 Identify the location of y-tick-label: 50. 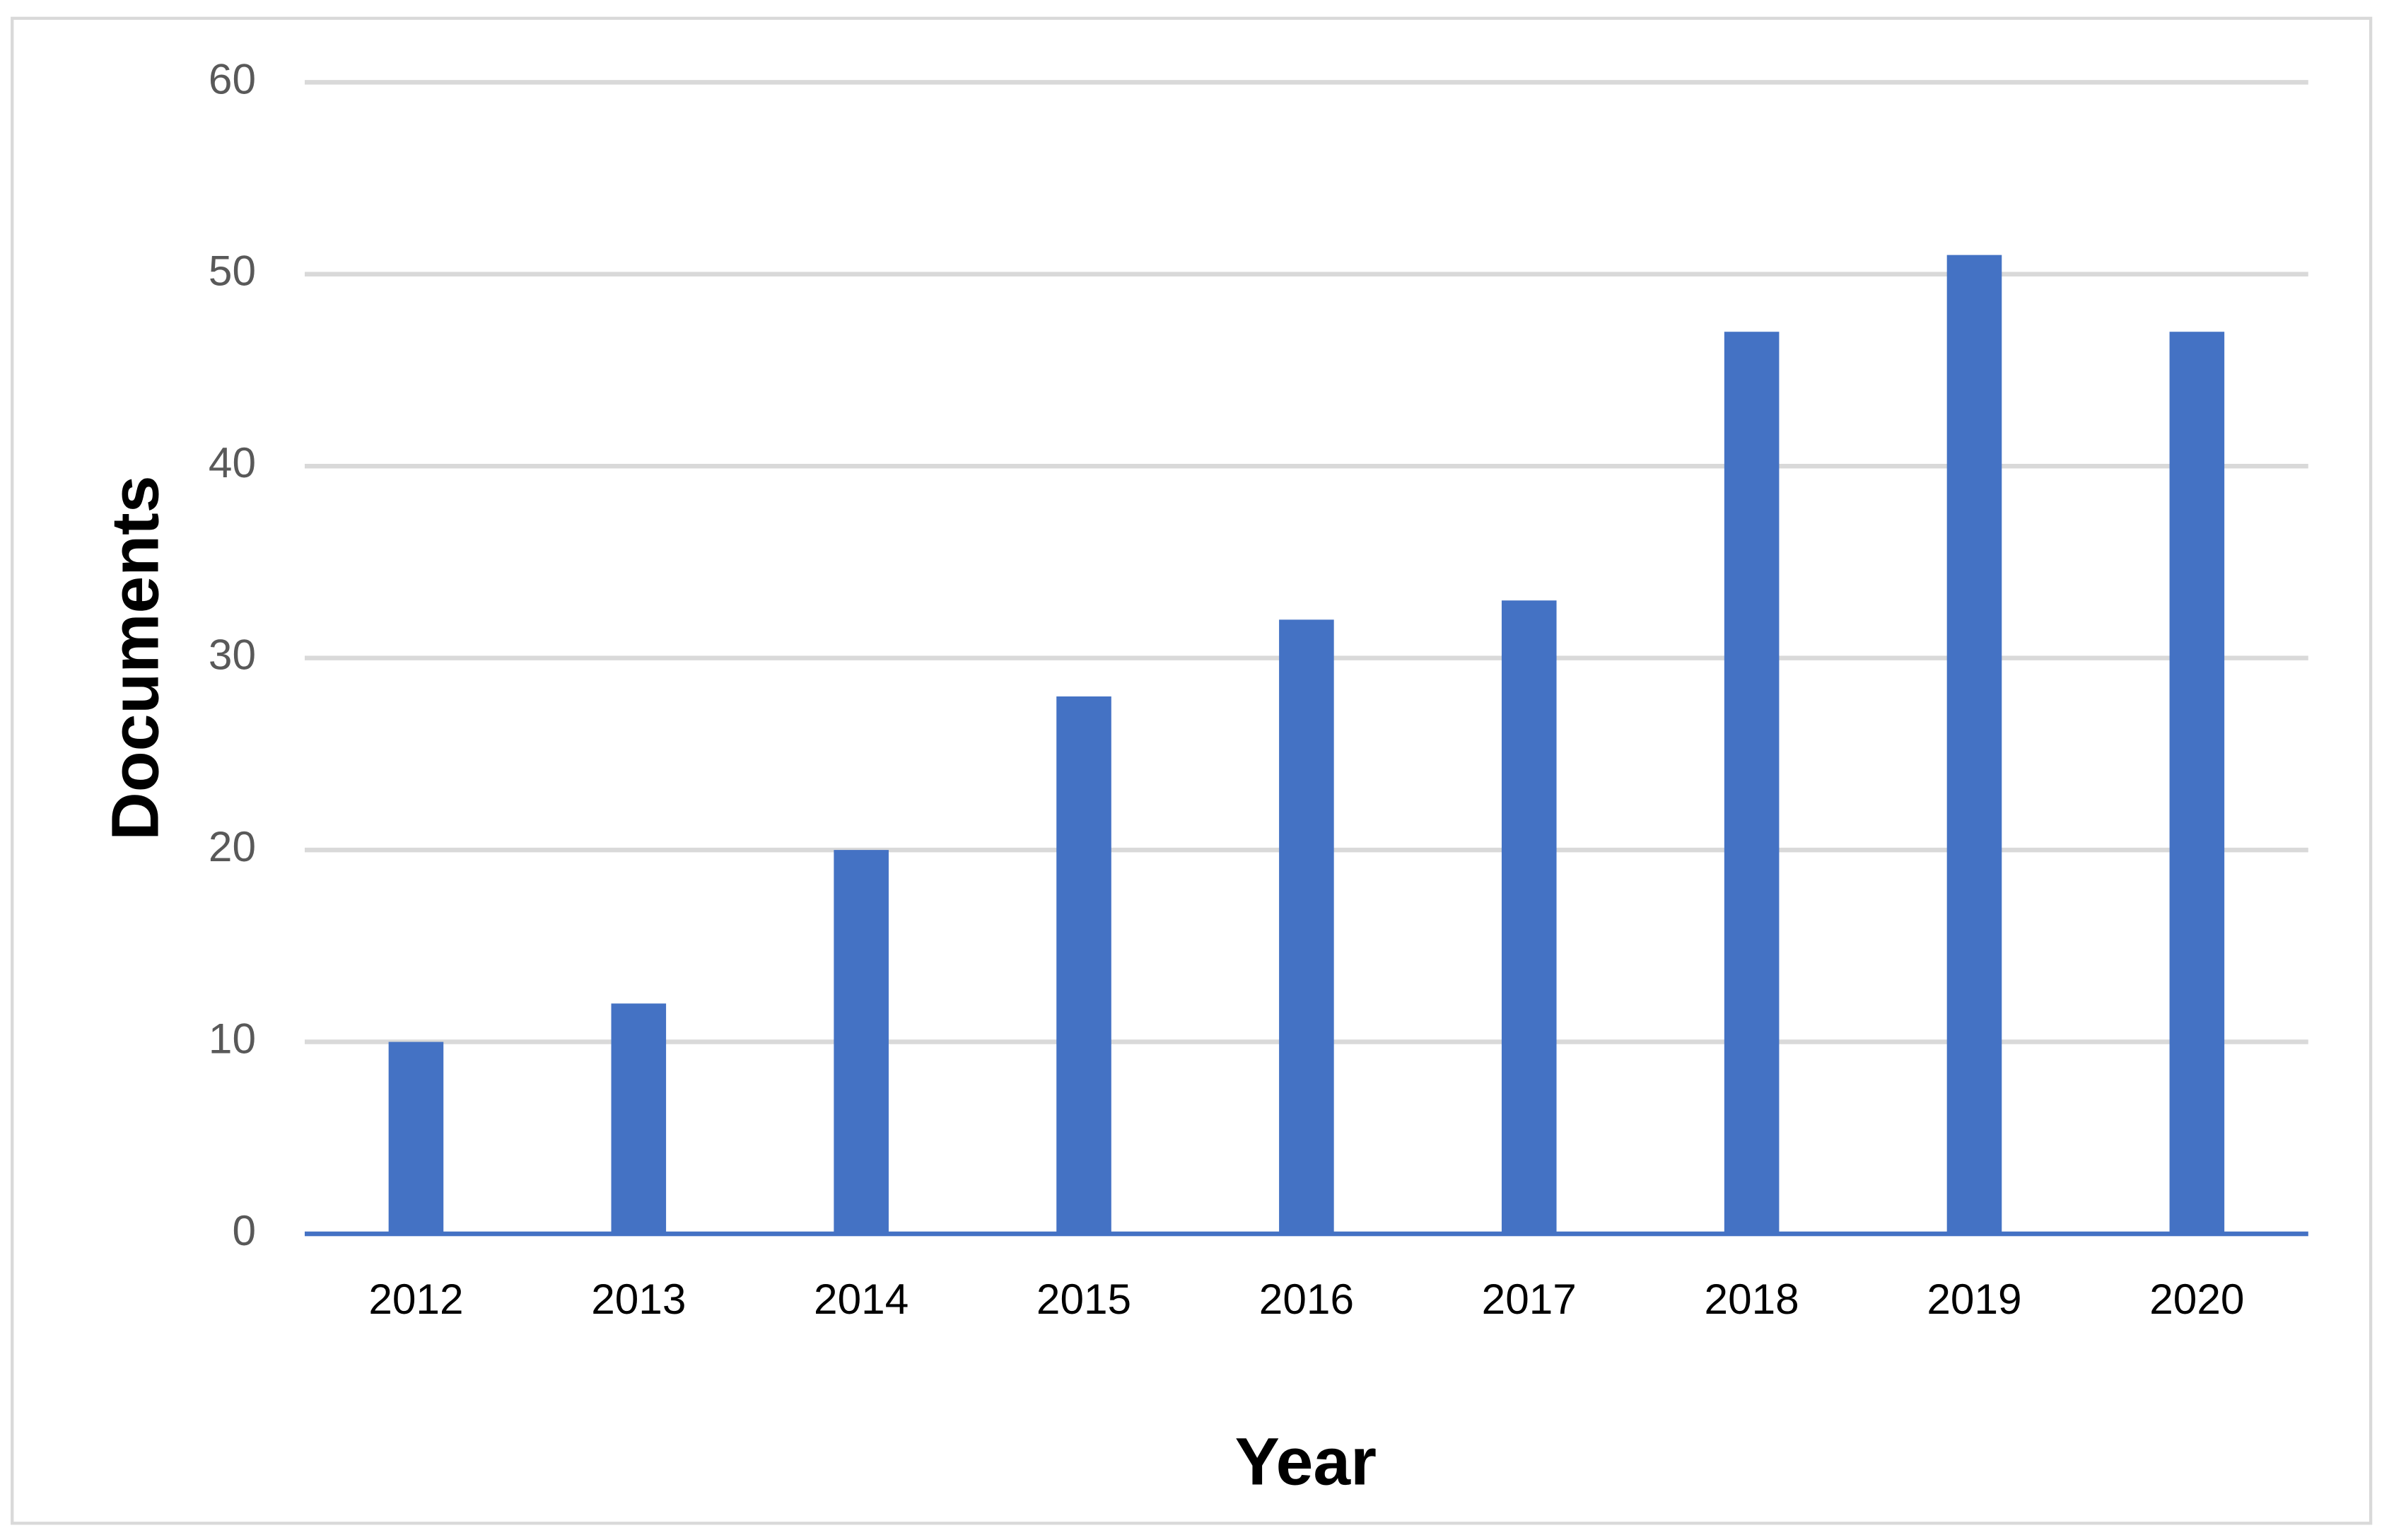
(232, 271).